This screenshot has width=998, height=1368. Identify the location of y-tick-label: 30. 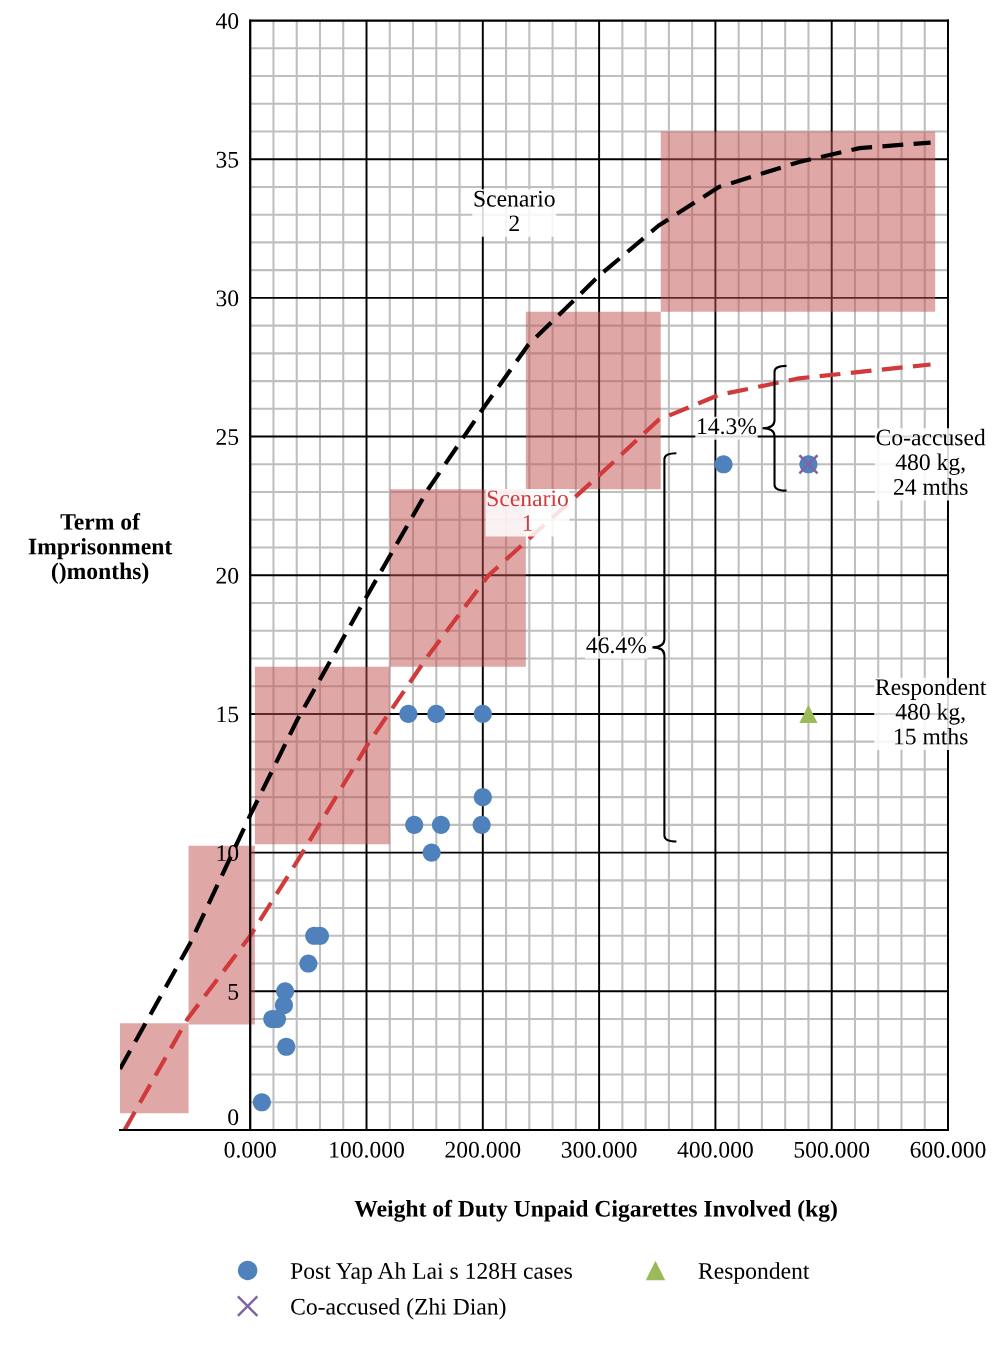
(227, 298).